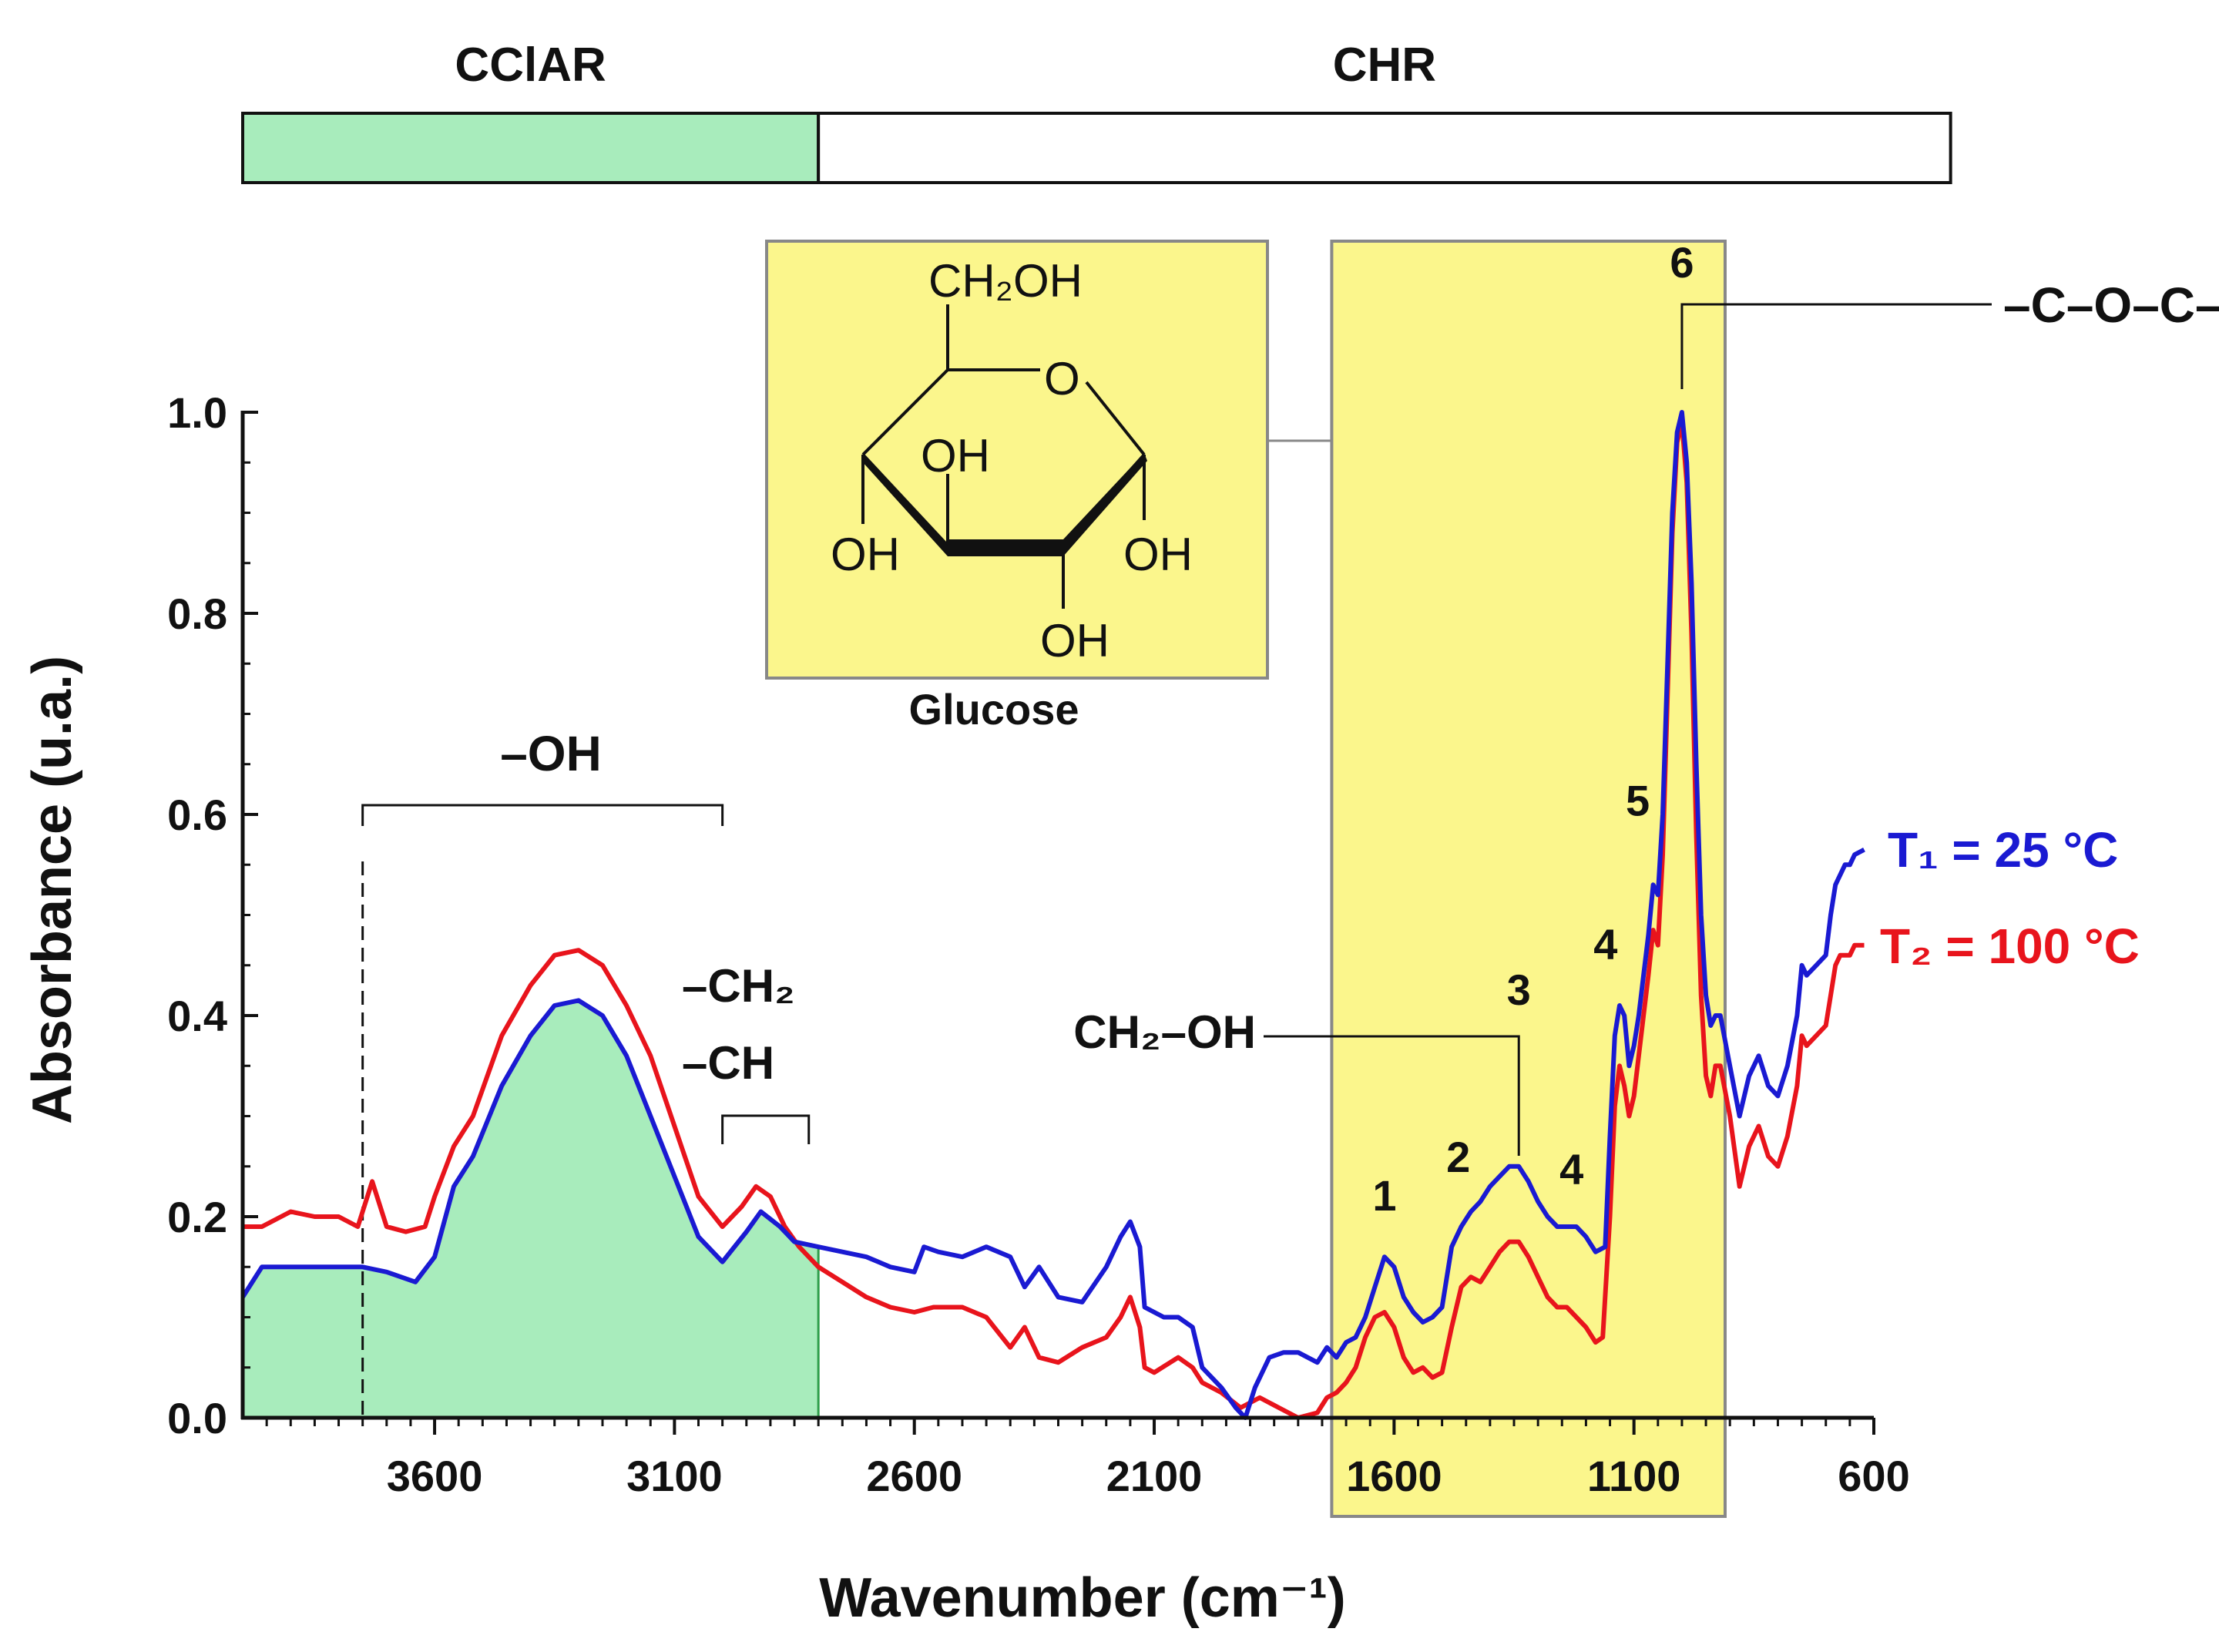 This screenshot has height=1652, width=2219. Describe the element at coordinates (1458, 1157) in the screenshot. I see `peak-label-2: 2` at that location.